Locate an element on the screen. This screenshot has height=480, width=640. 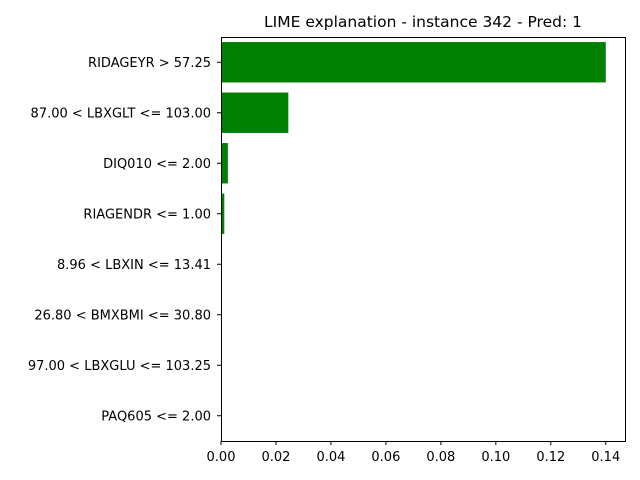
x-tick-label: 0.04 is located at coordinates (330, 457).